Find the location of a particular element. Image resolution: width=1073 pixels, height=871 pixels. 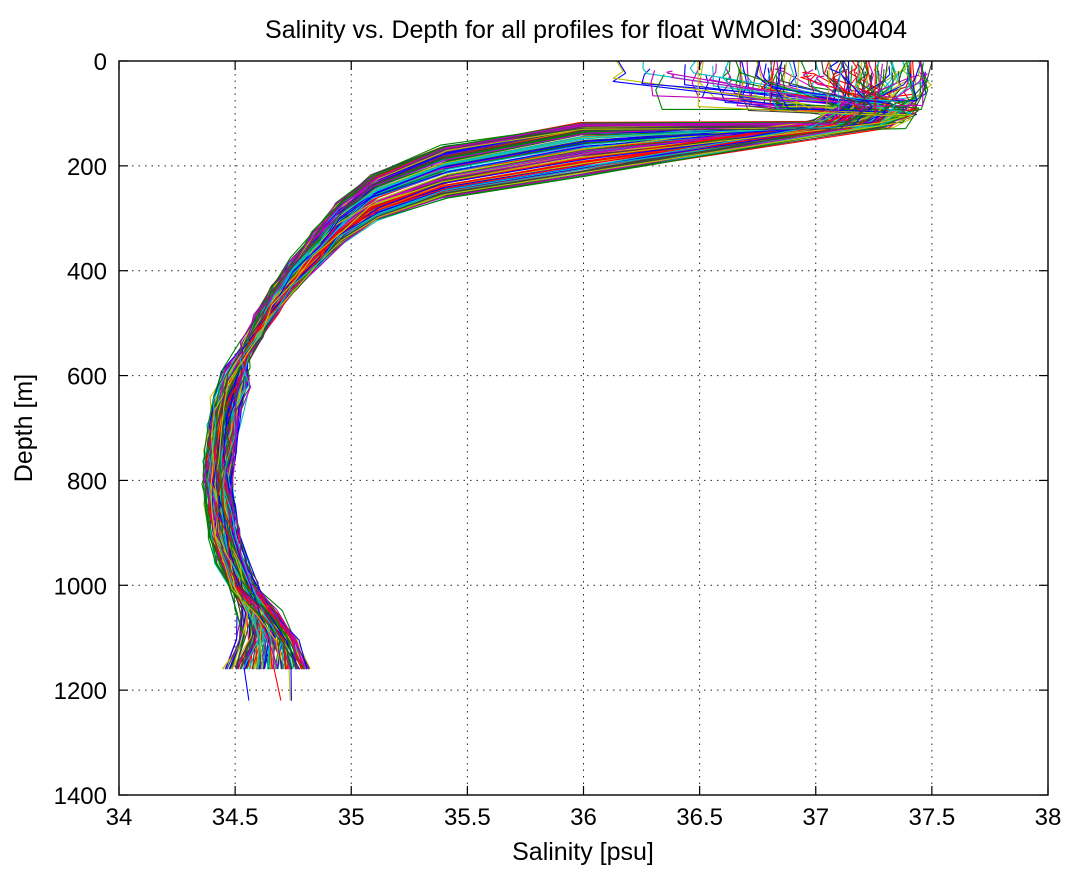

x-tick-label: 35.5 is located at coordinates (467, 817).